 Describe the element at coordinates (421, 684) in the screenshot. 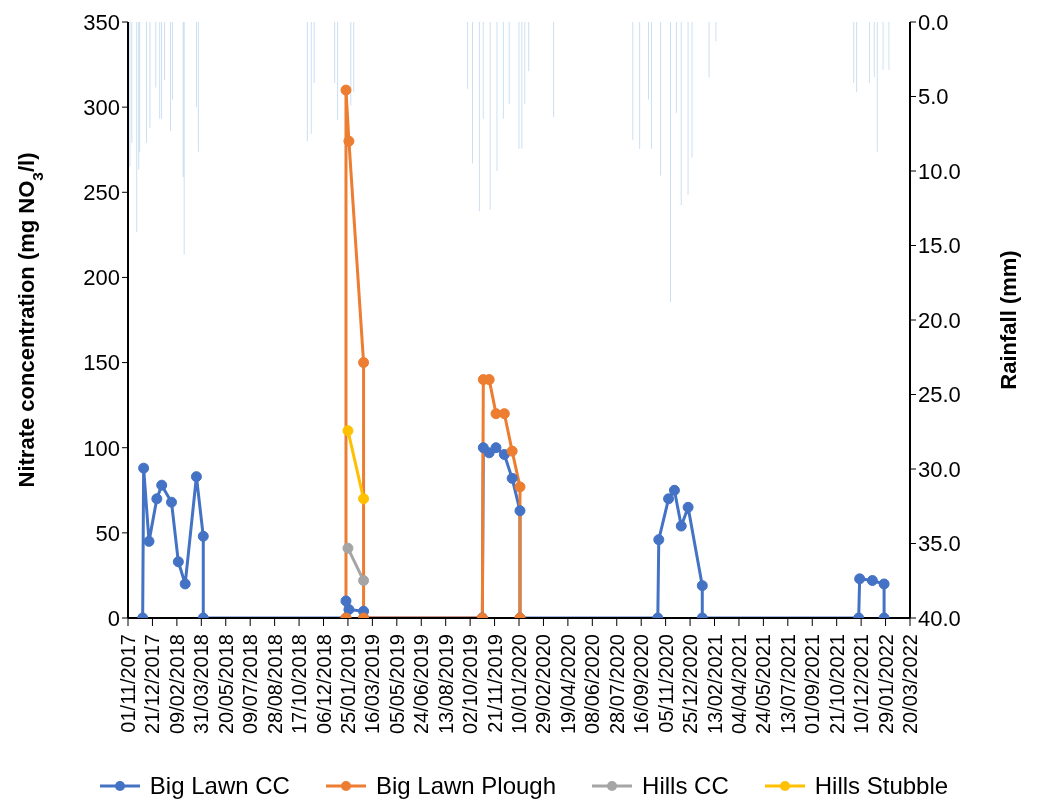

I see `x-tick-label: 24/06/2019` at that location.